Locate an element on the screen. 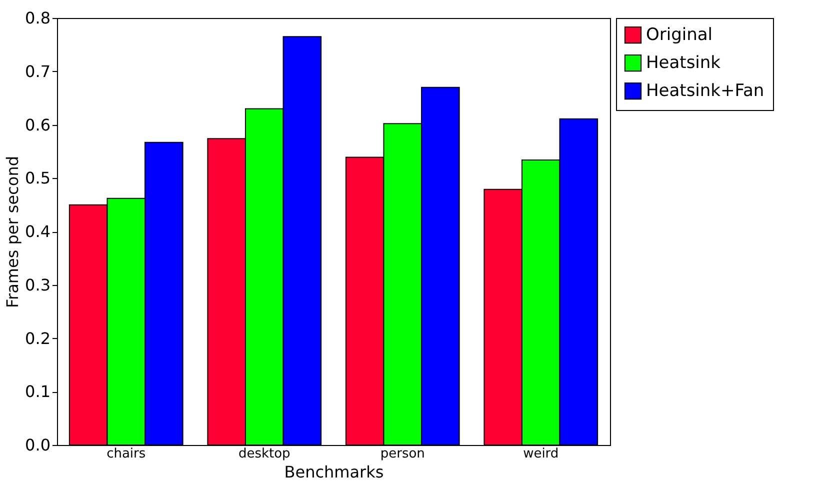 This screenshot has height=493, width=830. y-axis-title: Frames per second is located at coordinates (12, 232).